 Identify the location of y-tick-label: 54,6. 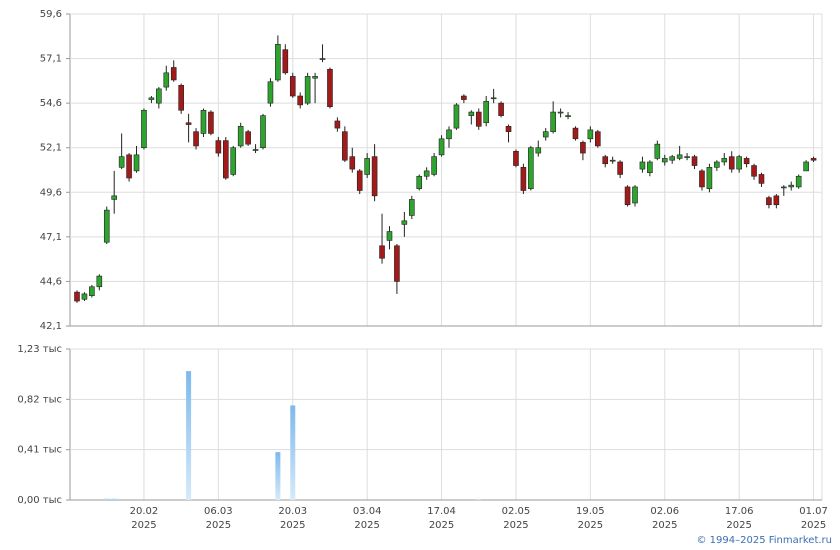
(51, 103).